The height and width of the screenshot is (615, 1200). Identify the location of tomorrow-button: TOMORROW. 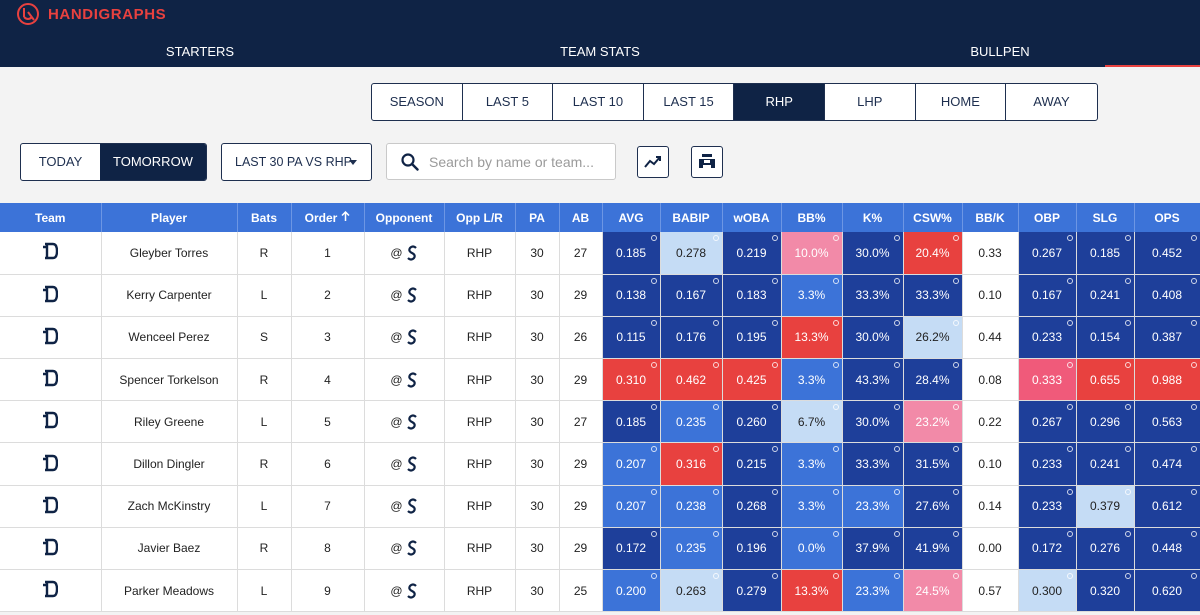
(153, 162).